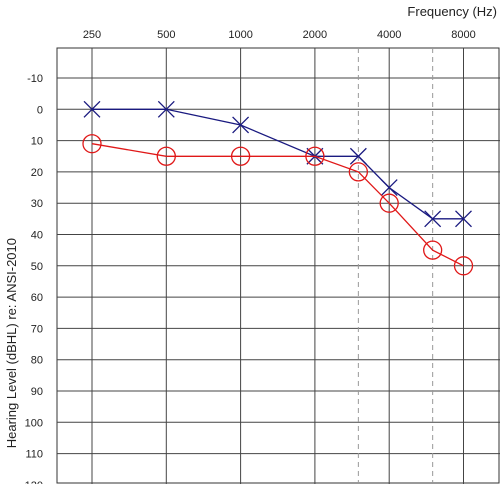 The width and height of the screenshot is (500, 484). Describe the element at coordinates (452, 11) in the screenshot. I see `x-axis-label: Frequency (Hz)` at that location.